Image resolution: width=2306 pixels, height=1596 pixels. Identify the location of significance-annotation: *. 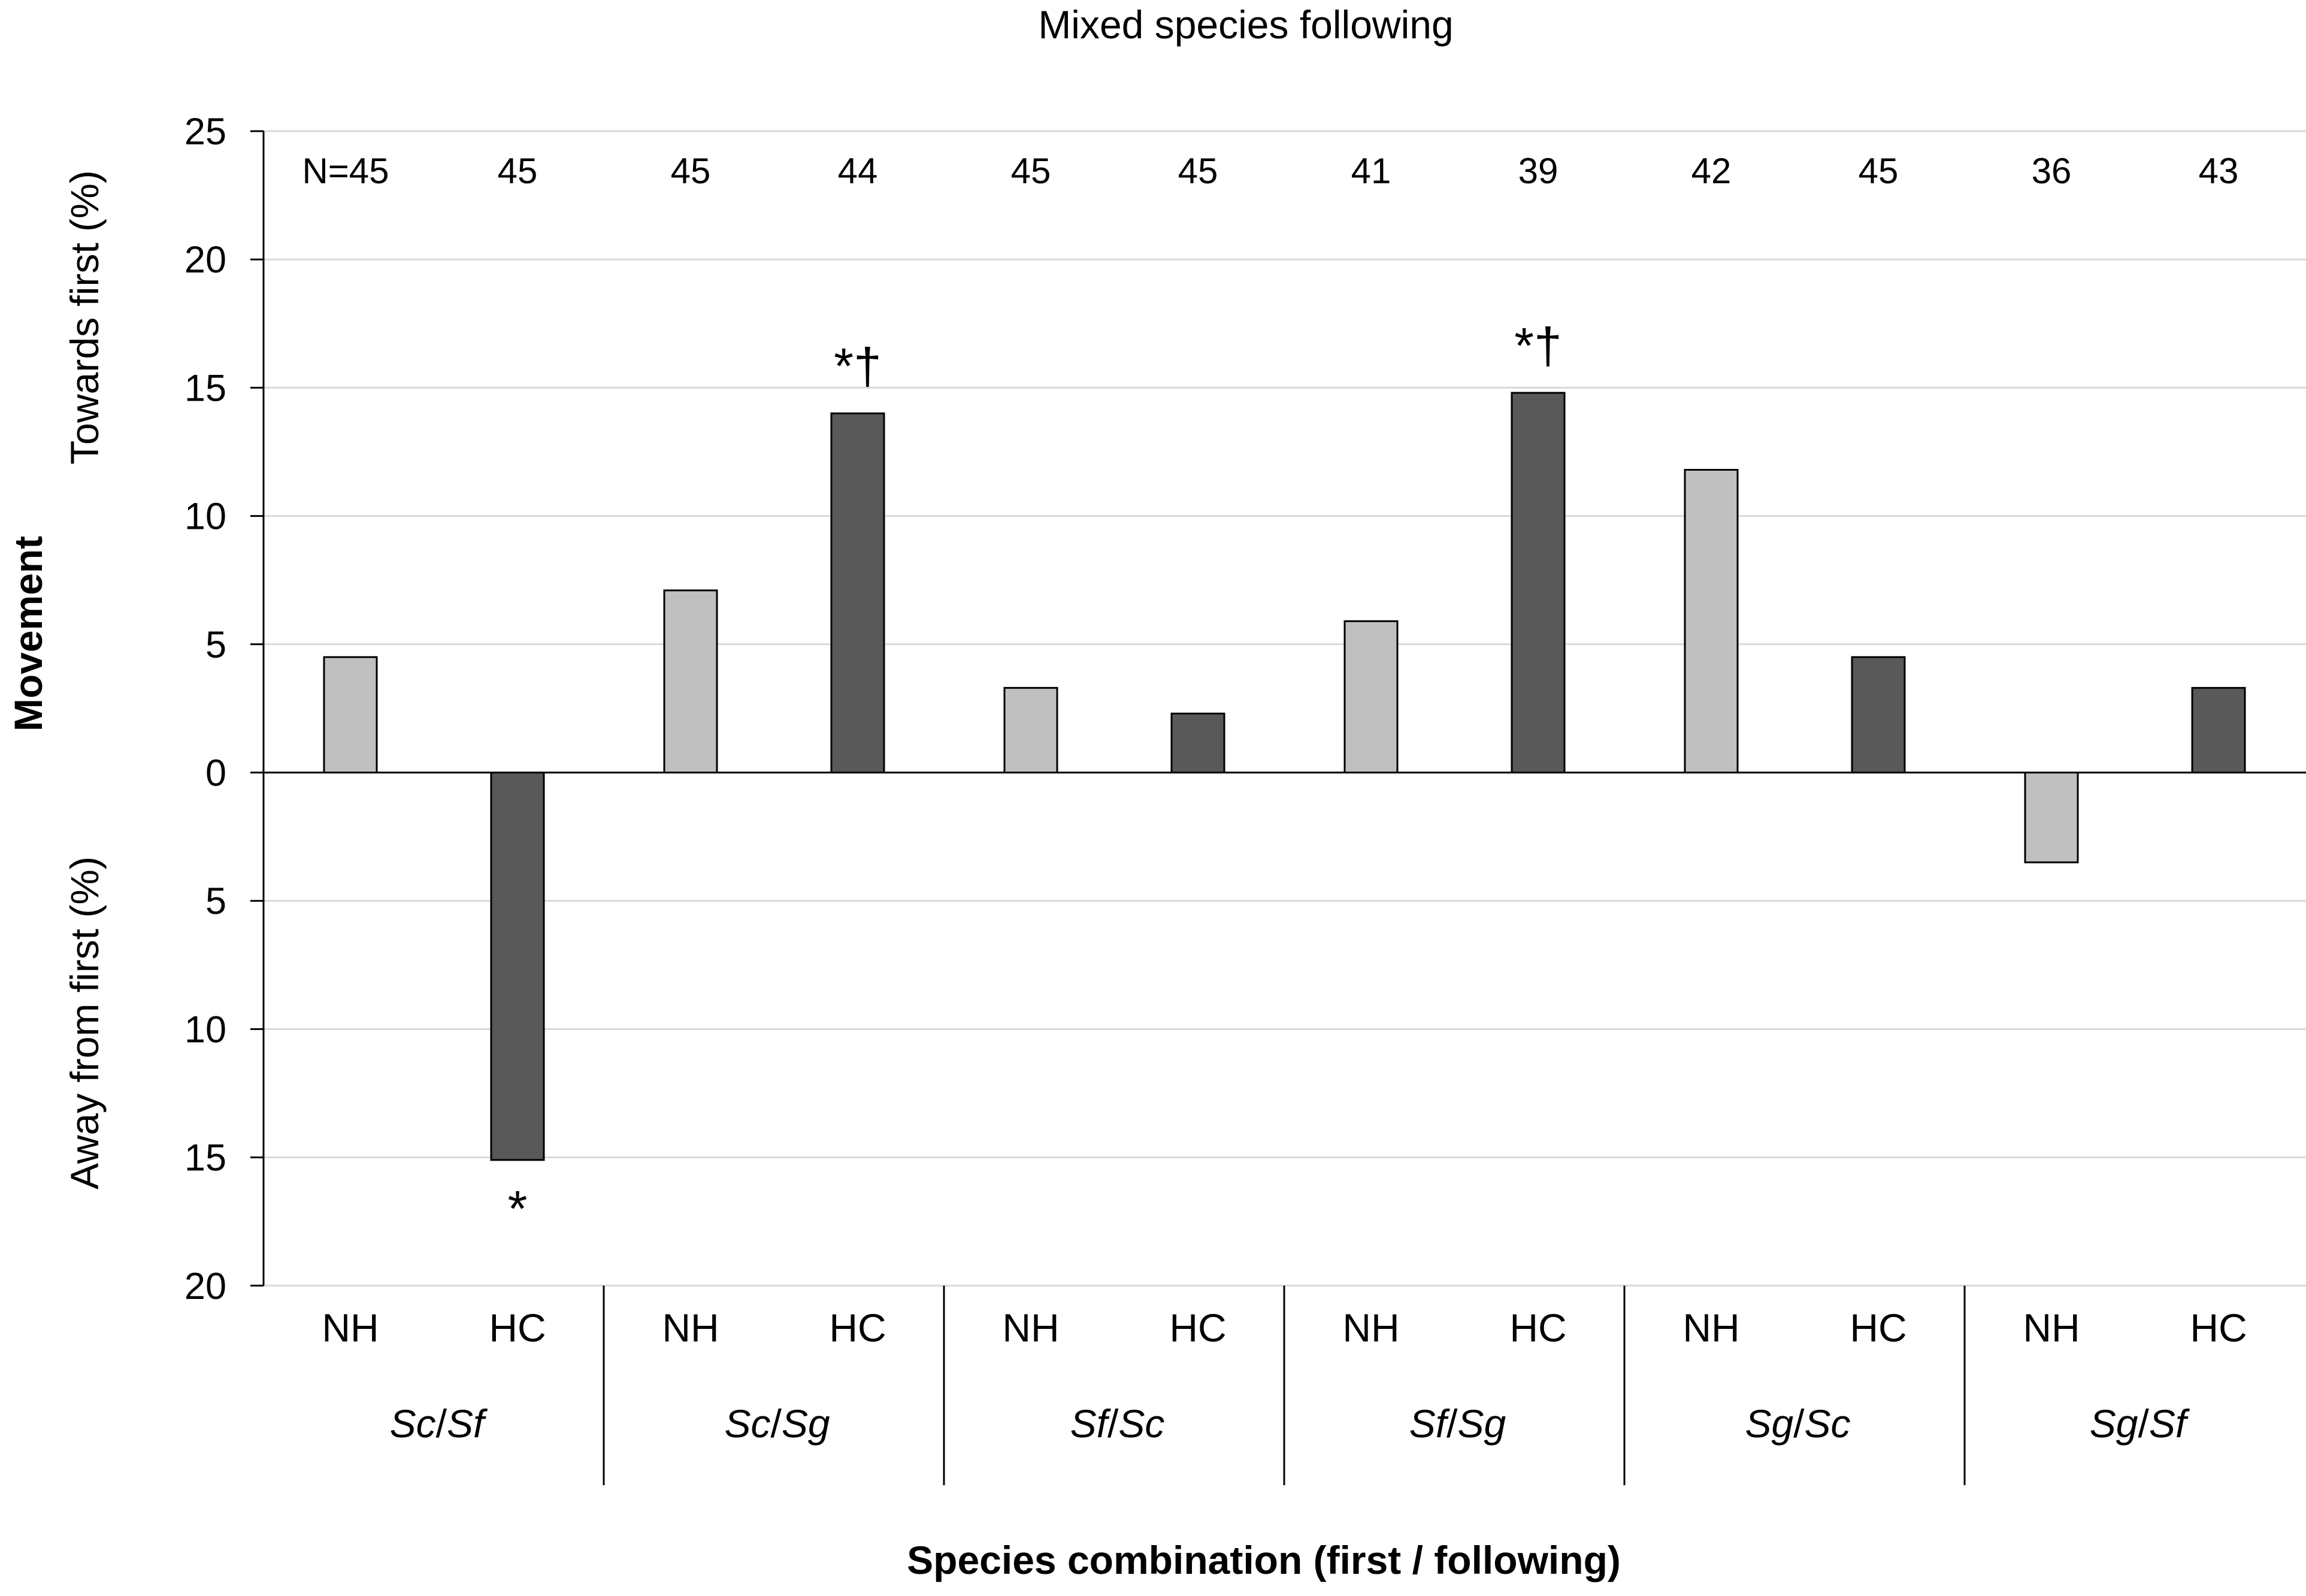
(518, 1208).